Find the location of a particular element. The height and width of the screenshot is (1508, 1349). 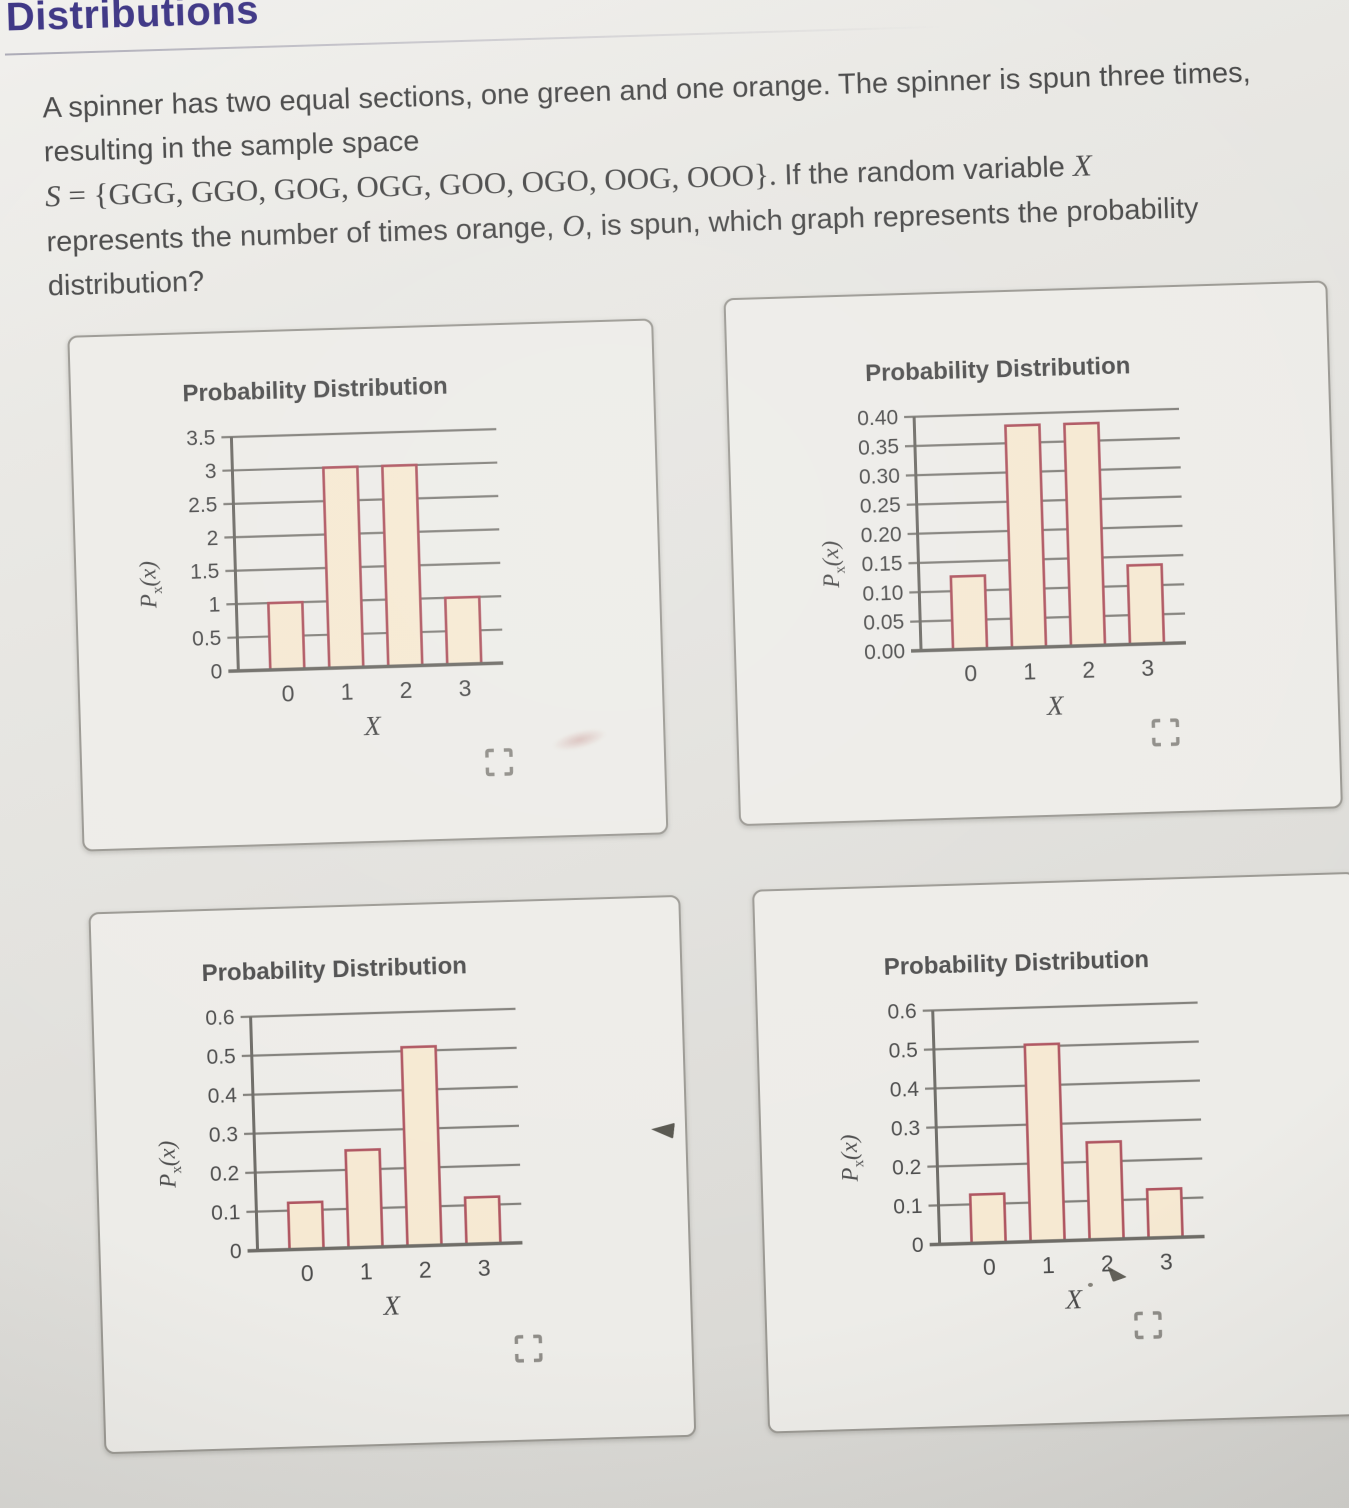

mouse-cursor-artifact is located at coordinates (662, 1129).